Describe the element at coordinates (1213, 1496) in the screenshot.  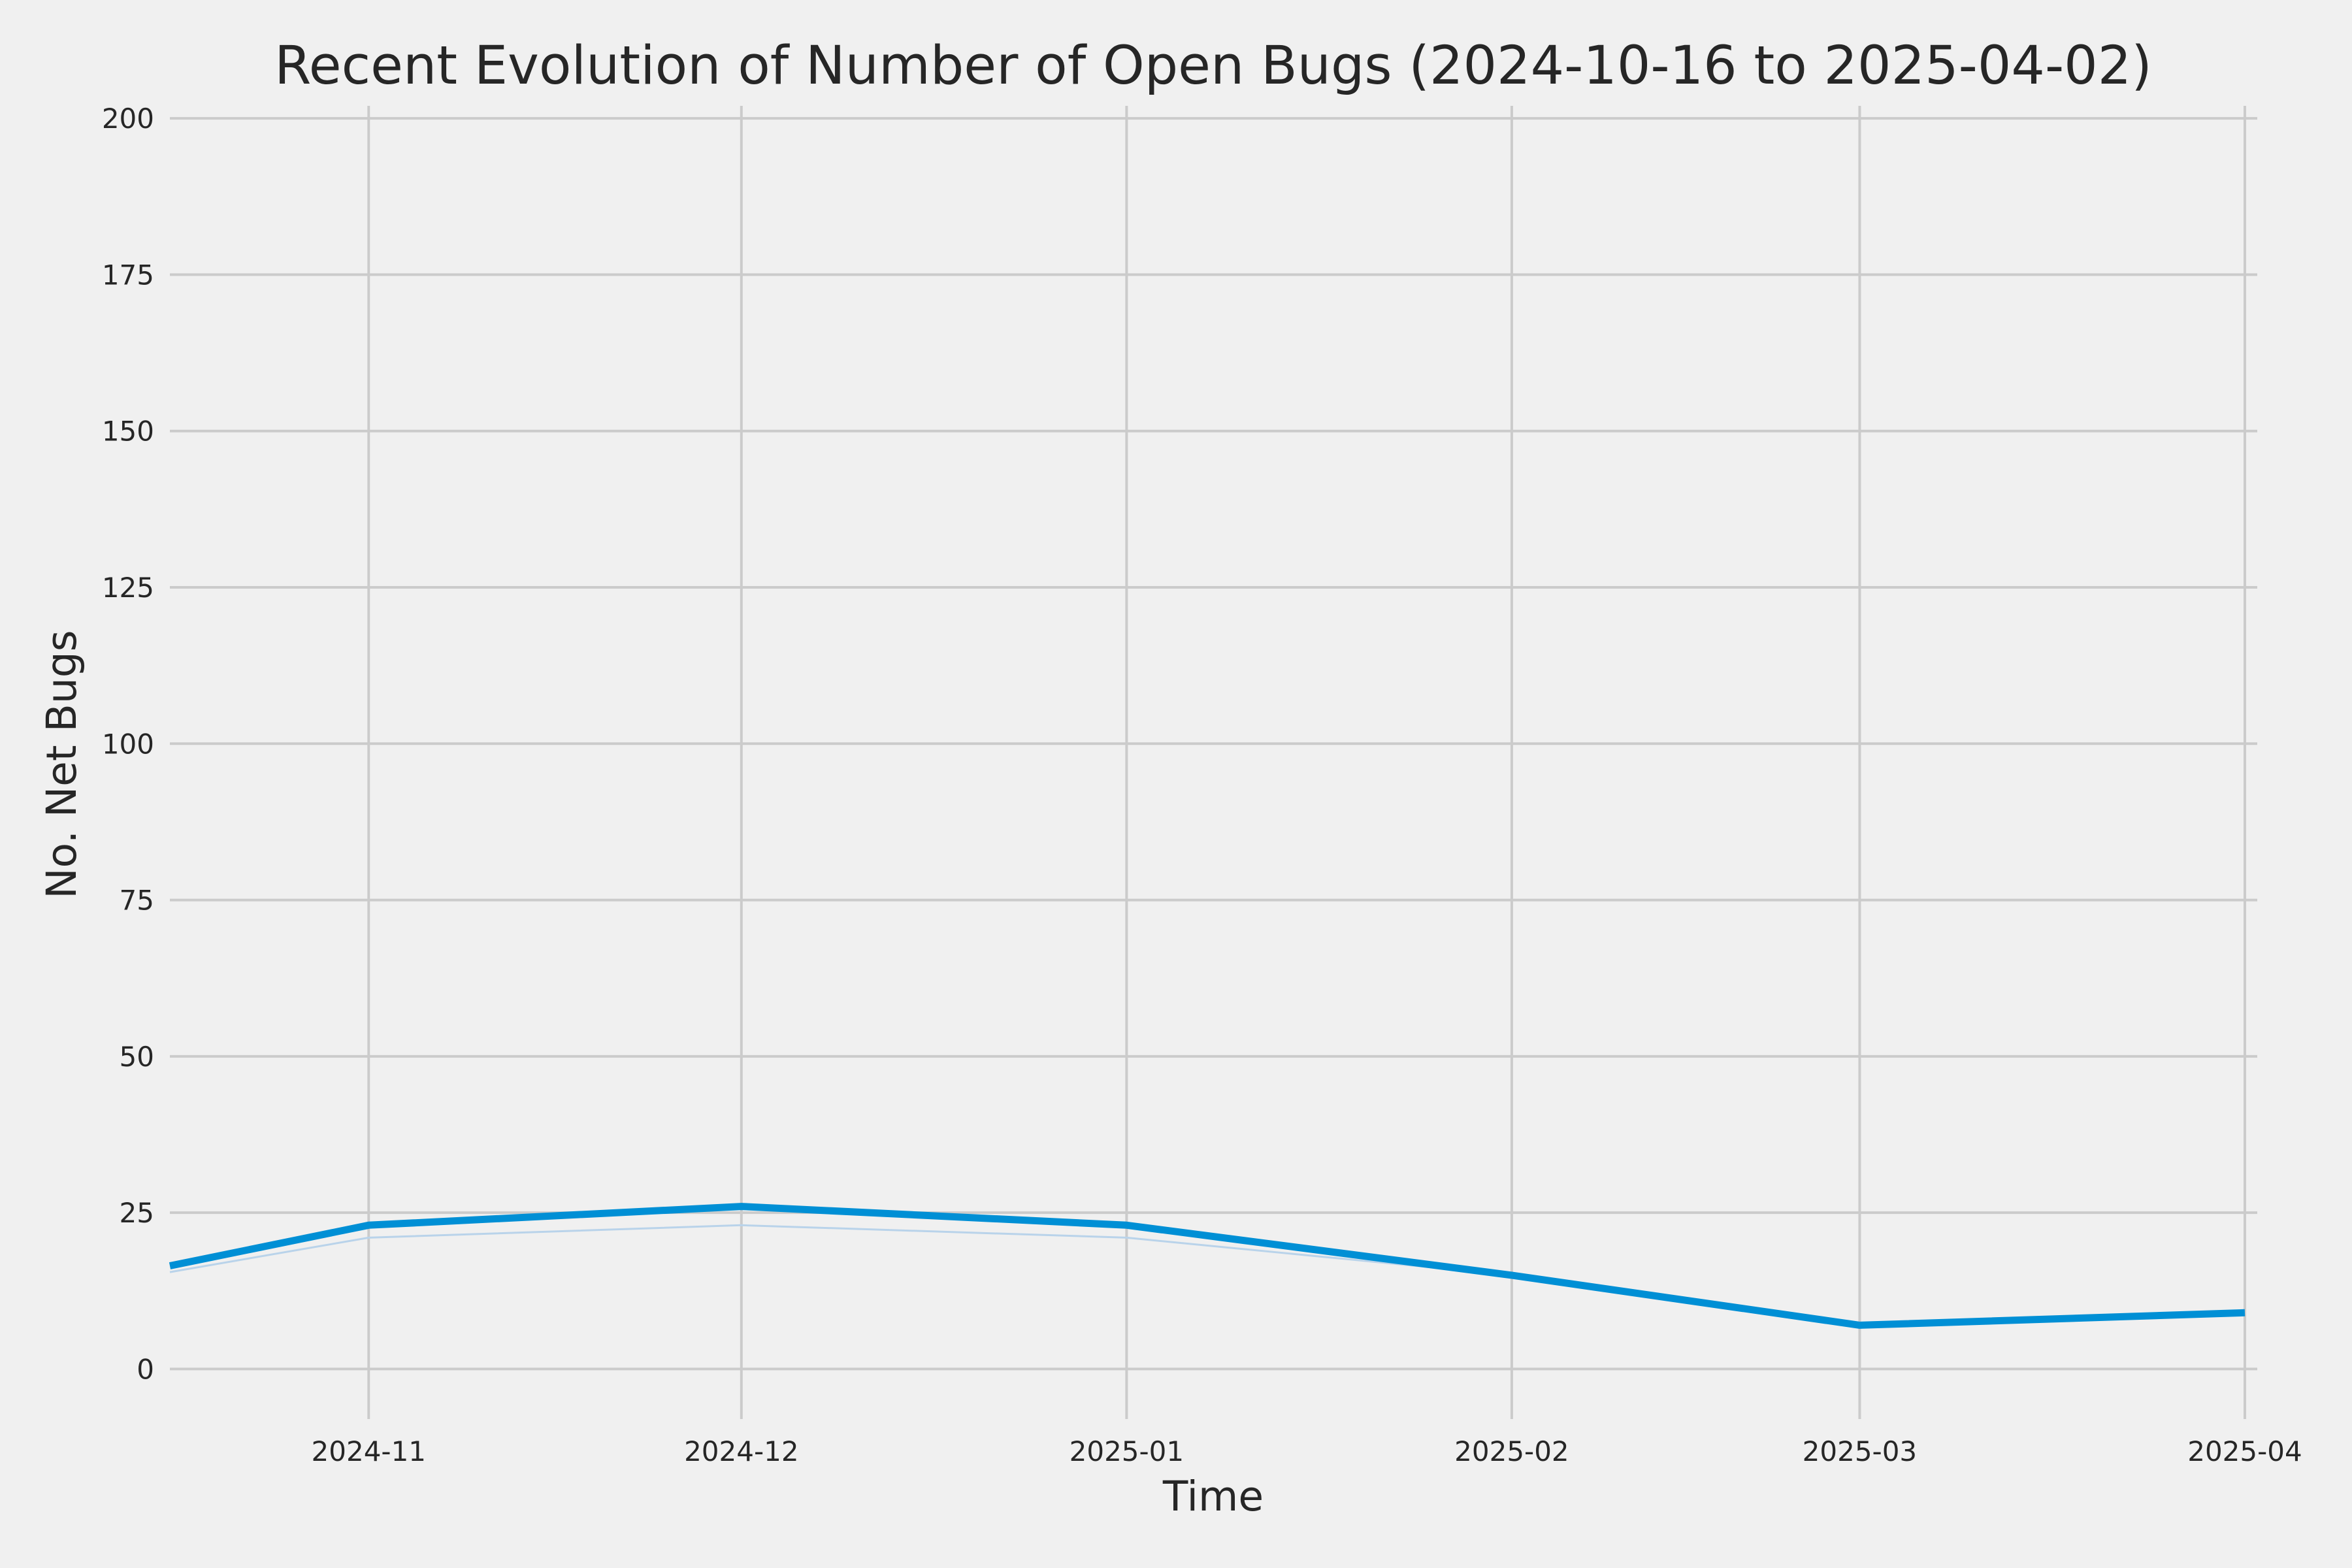
I see `x-axis-label: Time` at that location.